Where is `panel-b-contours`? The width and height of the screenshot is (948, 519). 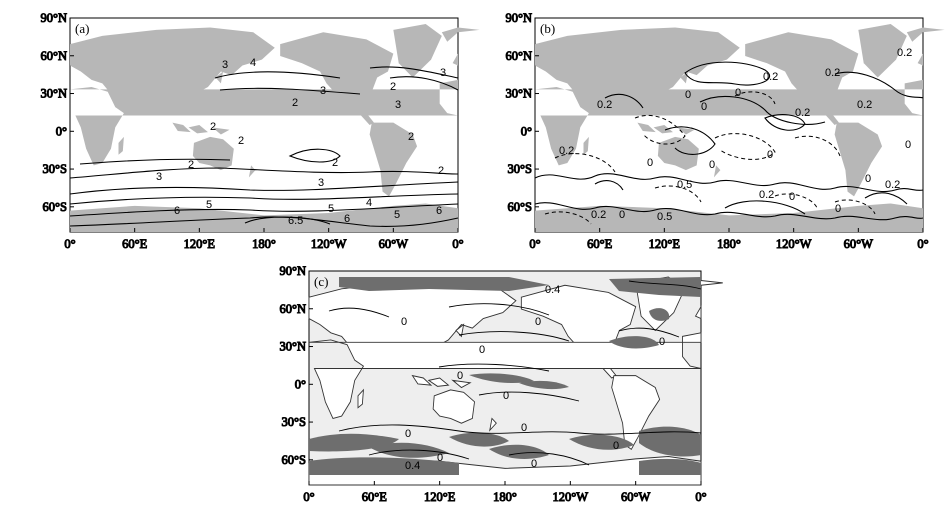
panel-b-contours is located at coordinates (729, 141).